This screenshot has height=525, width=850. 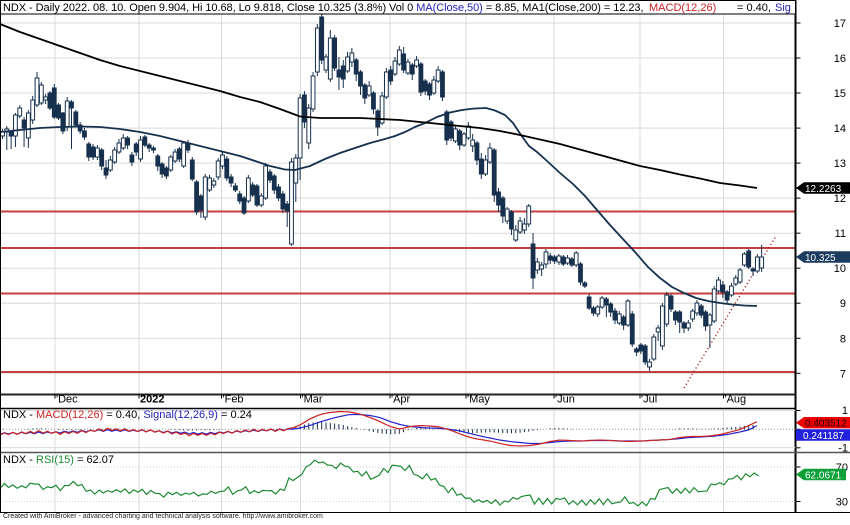 What do you see at coordinates (152, 400) in the screenshot?
I see `svg-text: 2022` at bounding box center [152, 400].